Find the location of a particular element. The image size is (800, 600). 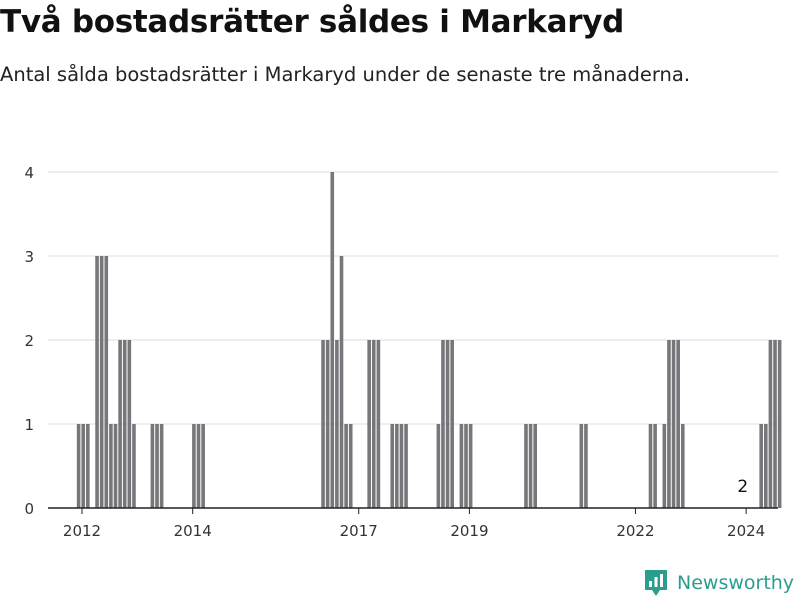

x-tick-label: 2019 is located at coordinates (469, 531).